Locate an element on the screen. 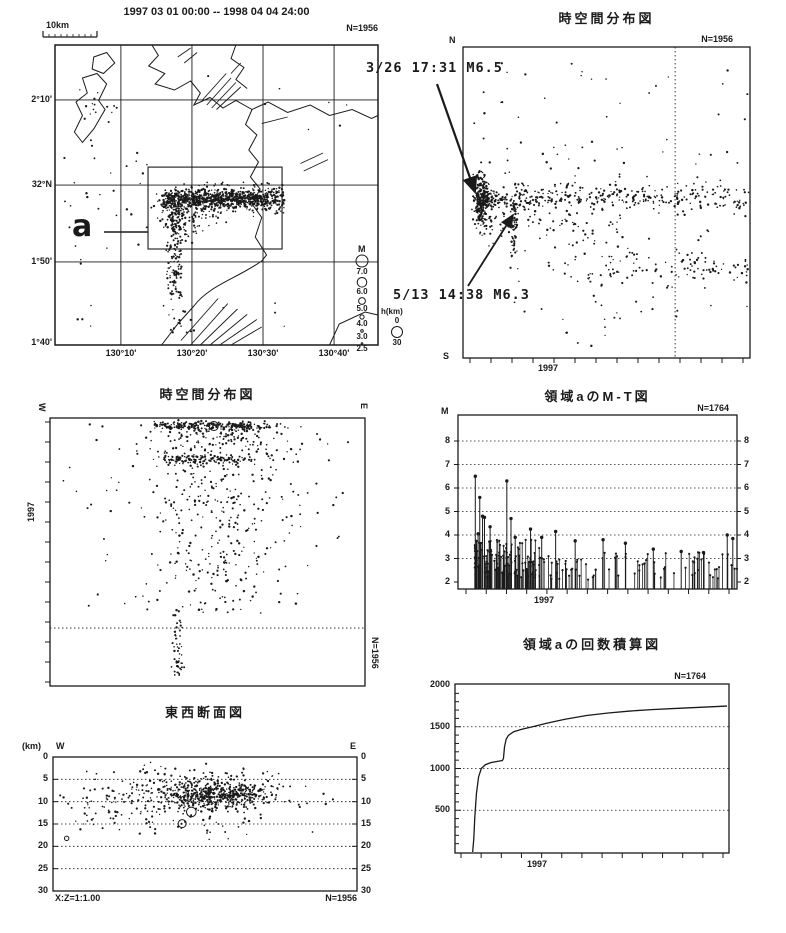 The width and height of the screenshot is (786, 933). xsec-scatter is located at coordinates (196, 801).